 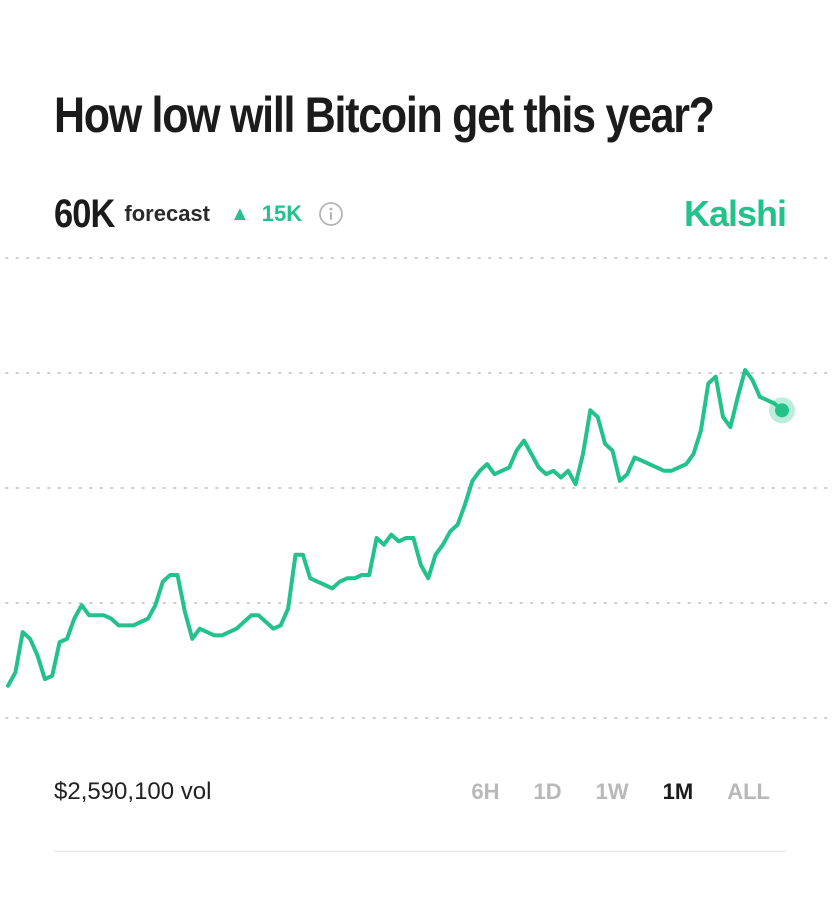 What do you see at coordinates (331, 214) in the screenshot?
I see `info-circle-icon` at bounding box center [331, 214].